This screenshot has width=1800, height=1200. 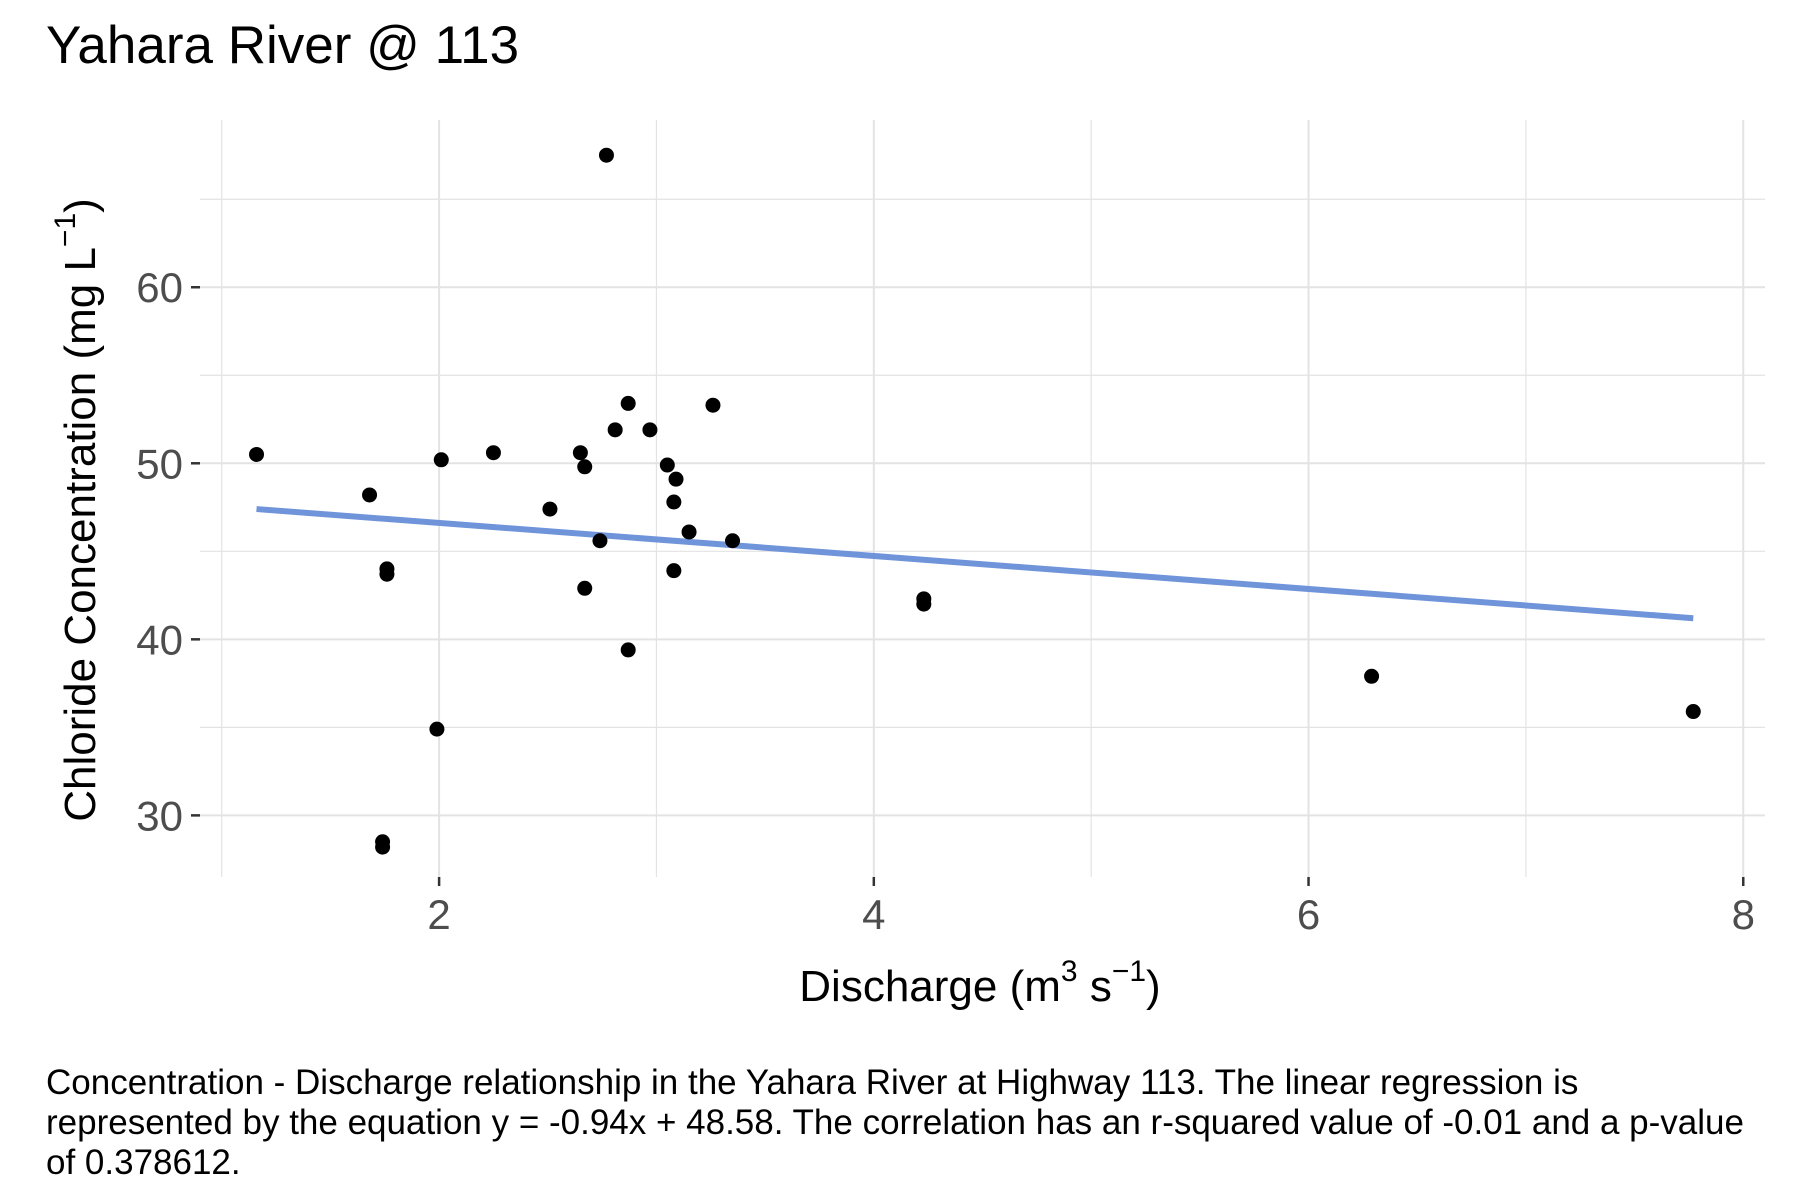 What do you see at coordinates (1091, 914) in the screenshot?
I see `x-tick-labels: 2 4 6 8` at bounding box center [1091, 914].